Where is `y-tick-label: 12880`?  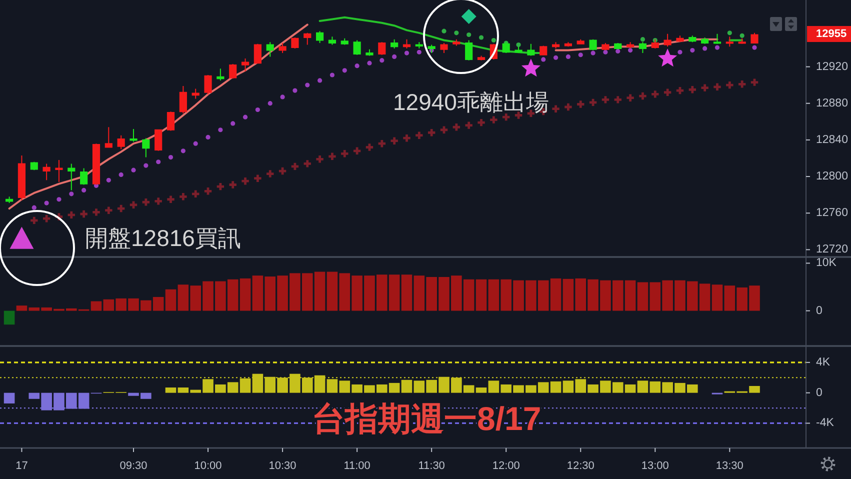
y-tick-label: 12880 is located at coordinates (832, 103).